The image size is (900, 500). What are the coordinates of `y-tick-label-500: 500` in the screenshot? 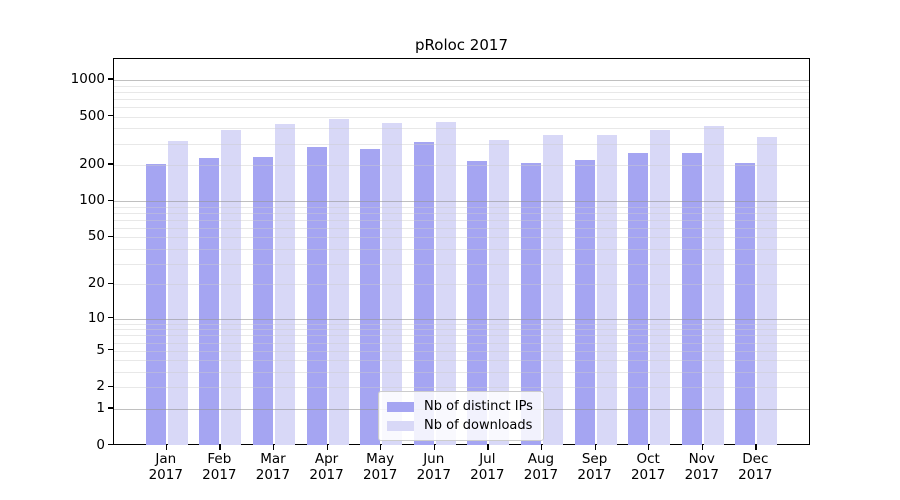 It's located at (92, 115).